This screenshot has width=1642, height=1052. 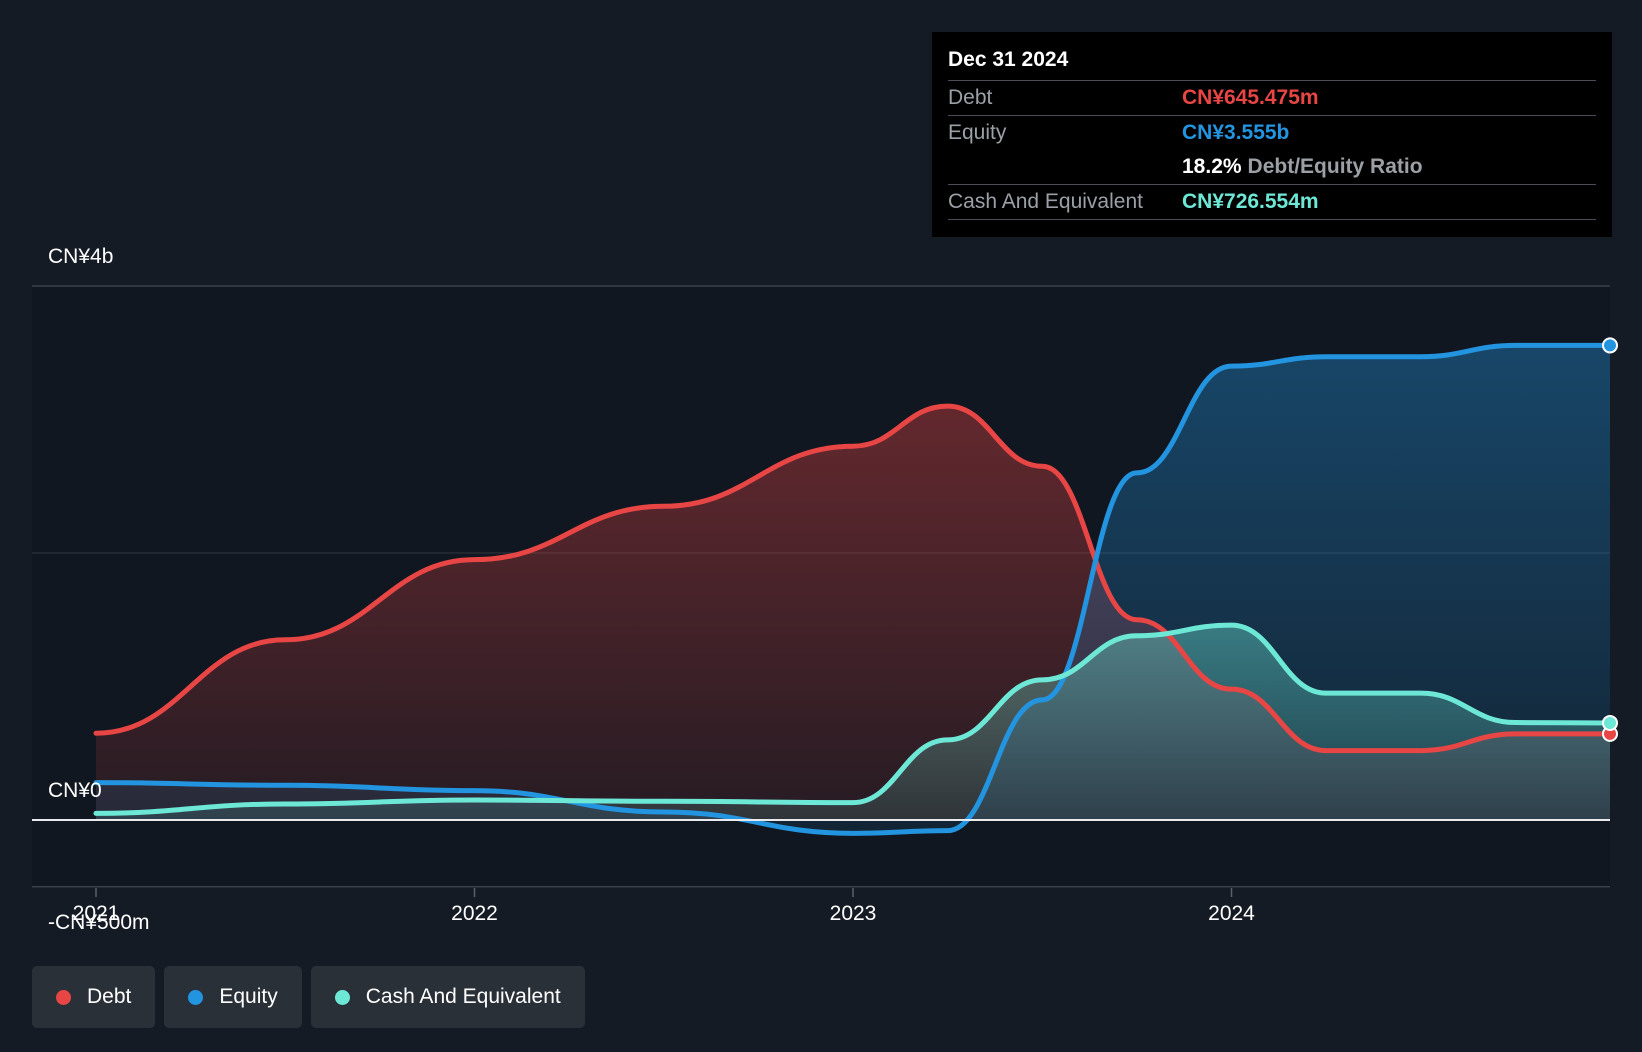 I want to click on legend-debt-label: Debt, so click(x=109, y=996).